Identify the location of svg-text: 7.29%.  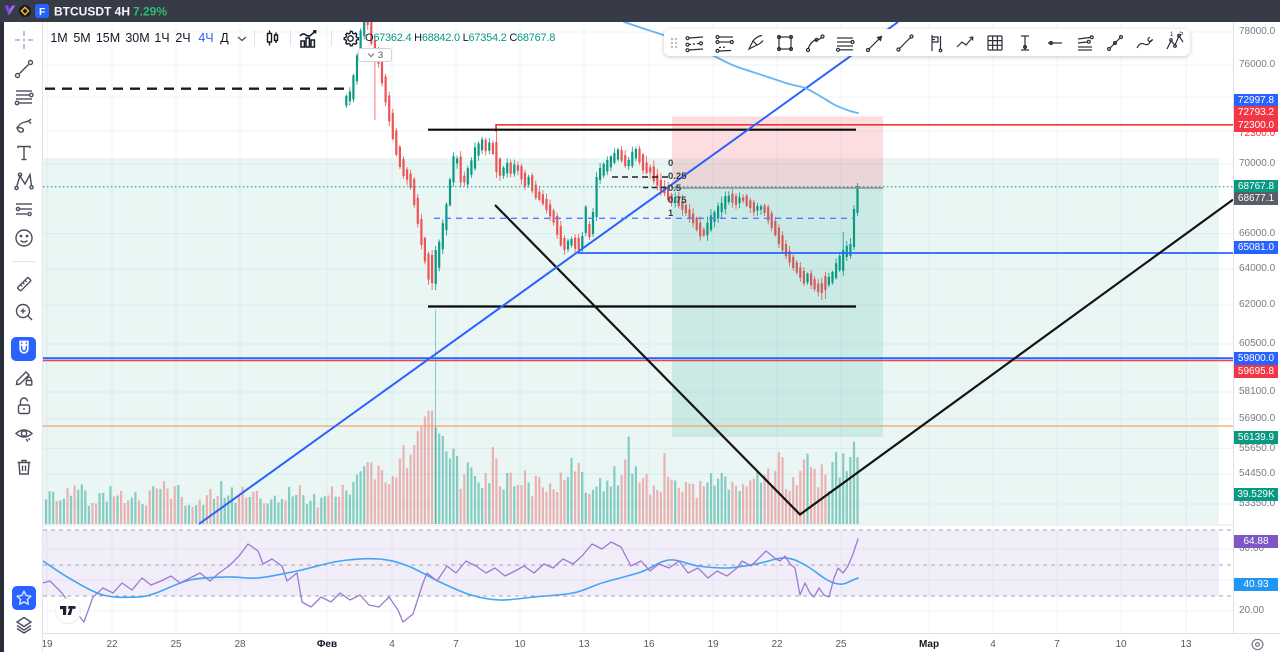
(150, 12).